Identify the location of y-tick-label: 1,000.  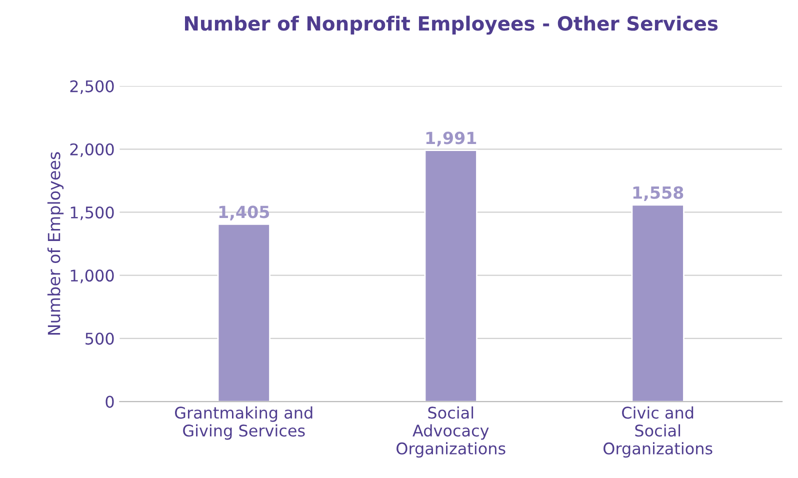
(92, 277).